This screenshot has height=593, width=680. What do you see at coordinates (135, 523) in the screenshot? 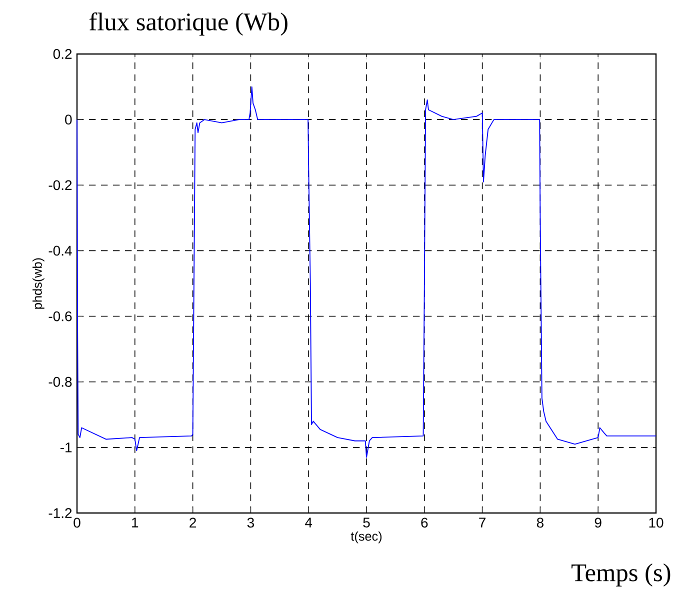
I see `x-tick-label: 1` at bounding box center [135, 523].